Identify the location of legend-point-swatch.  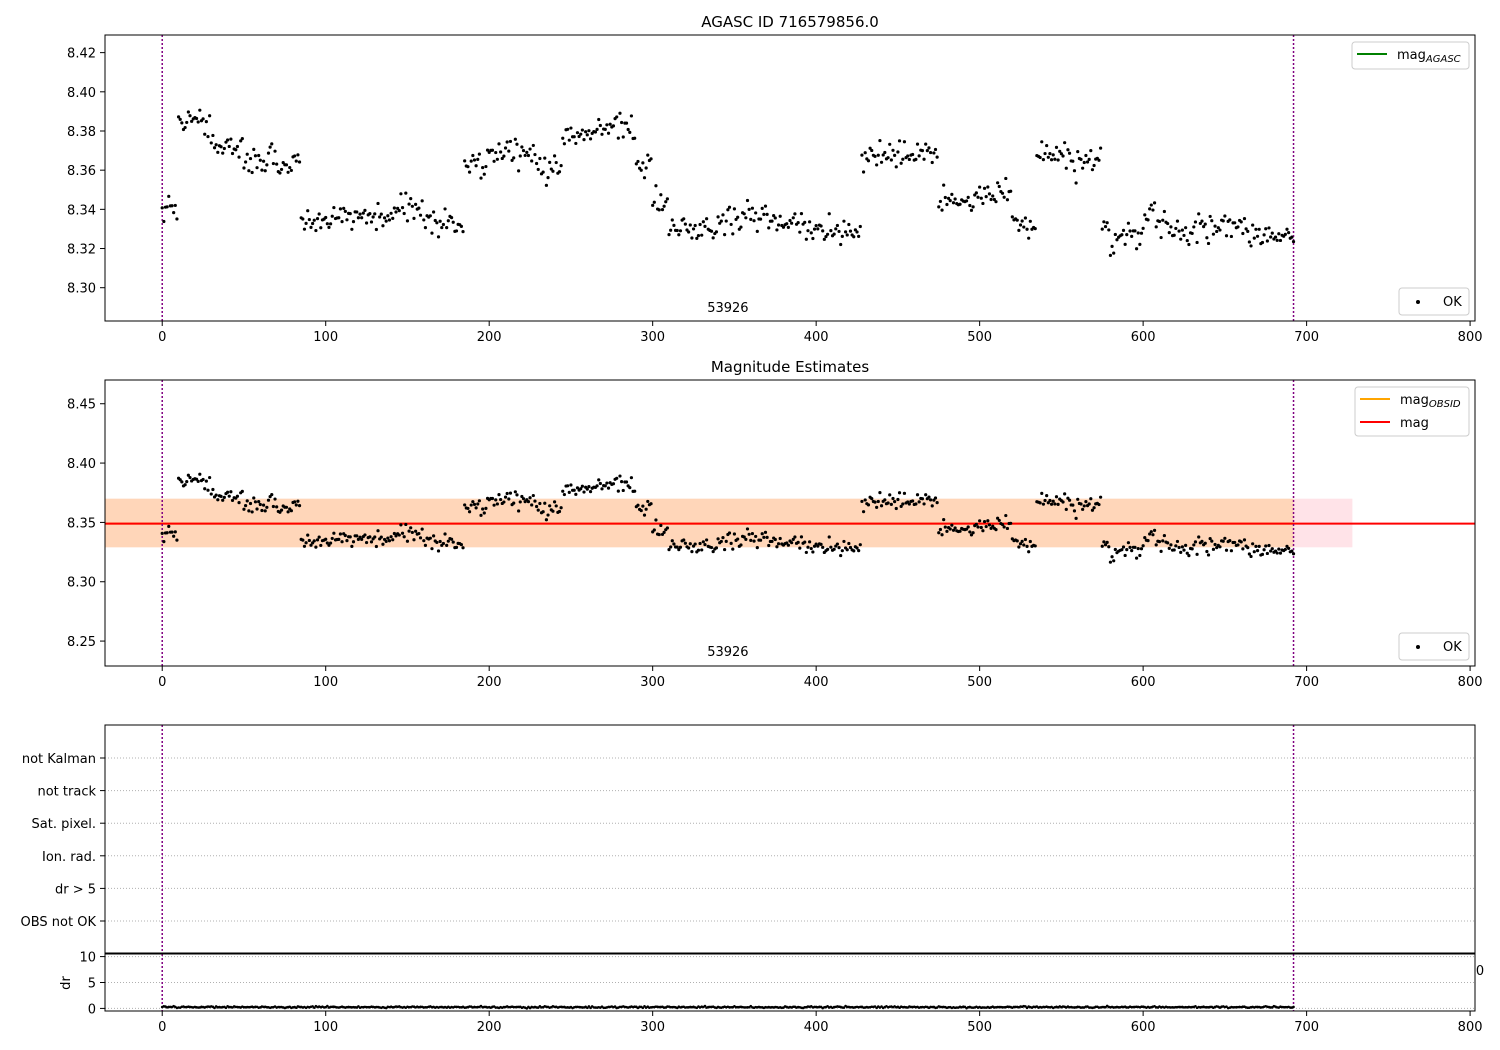
(1418, 302).